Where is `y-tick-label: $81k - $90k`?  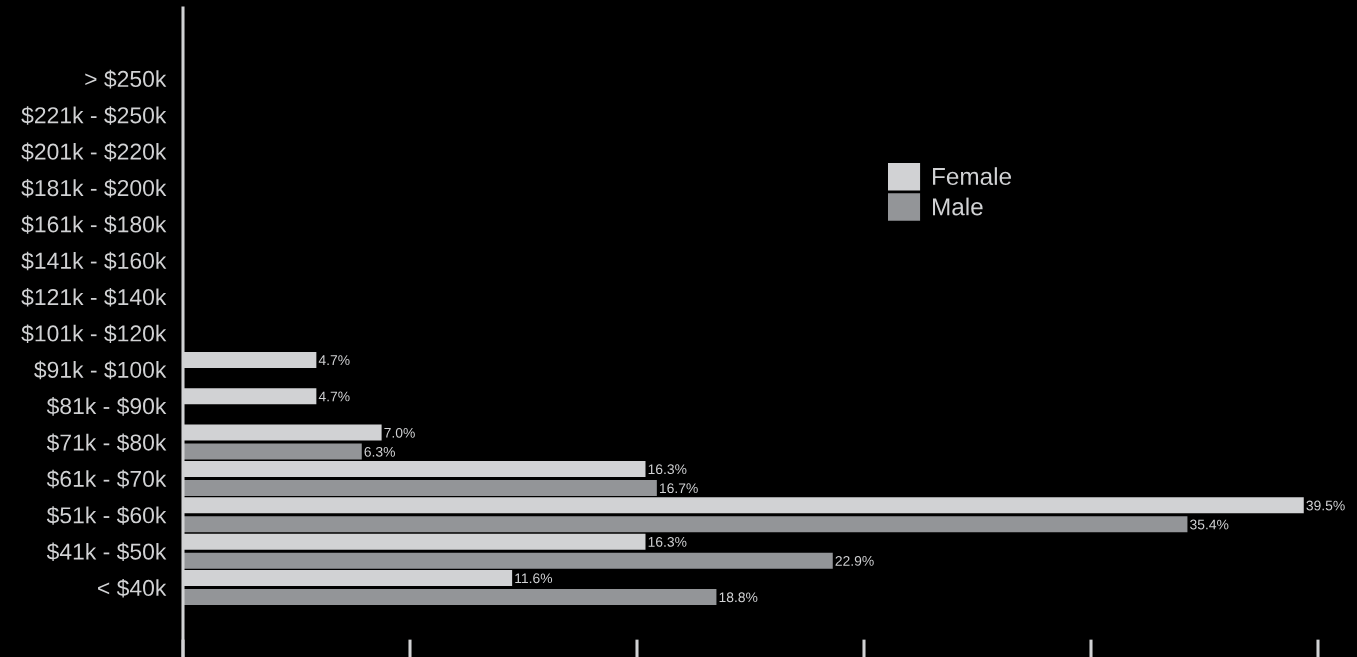 y-tick-label: $81k - $90k is located at coordinates (106, 406).